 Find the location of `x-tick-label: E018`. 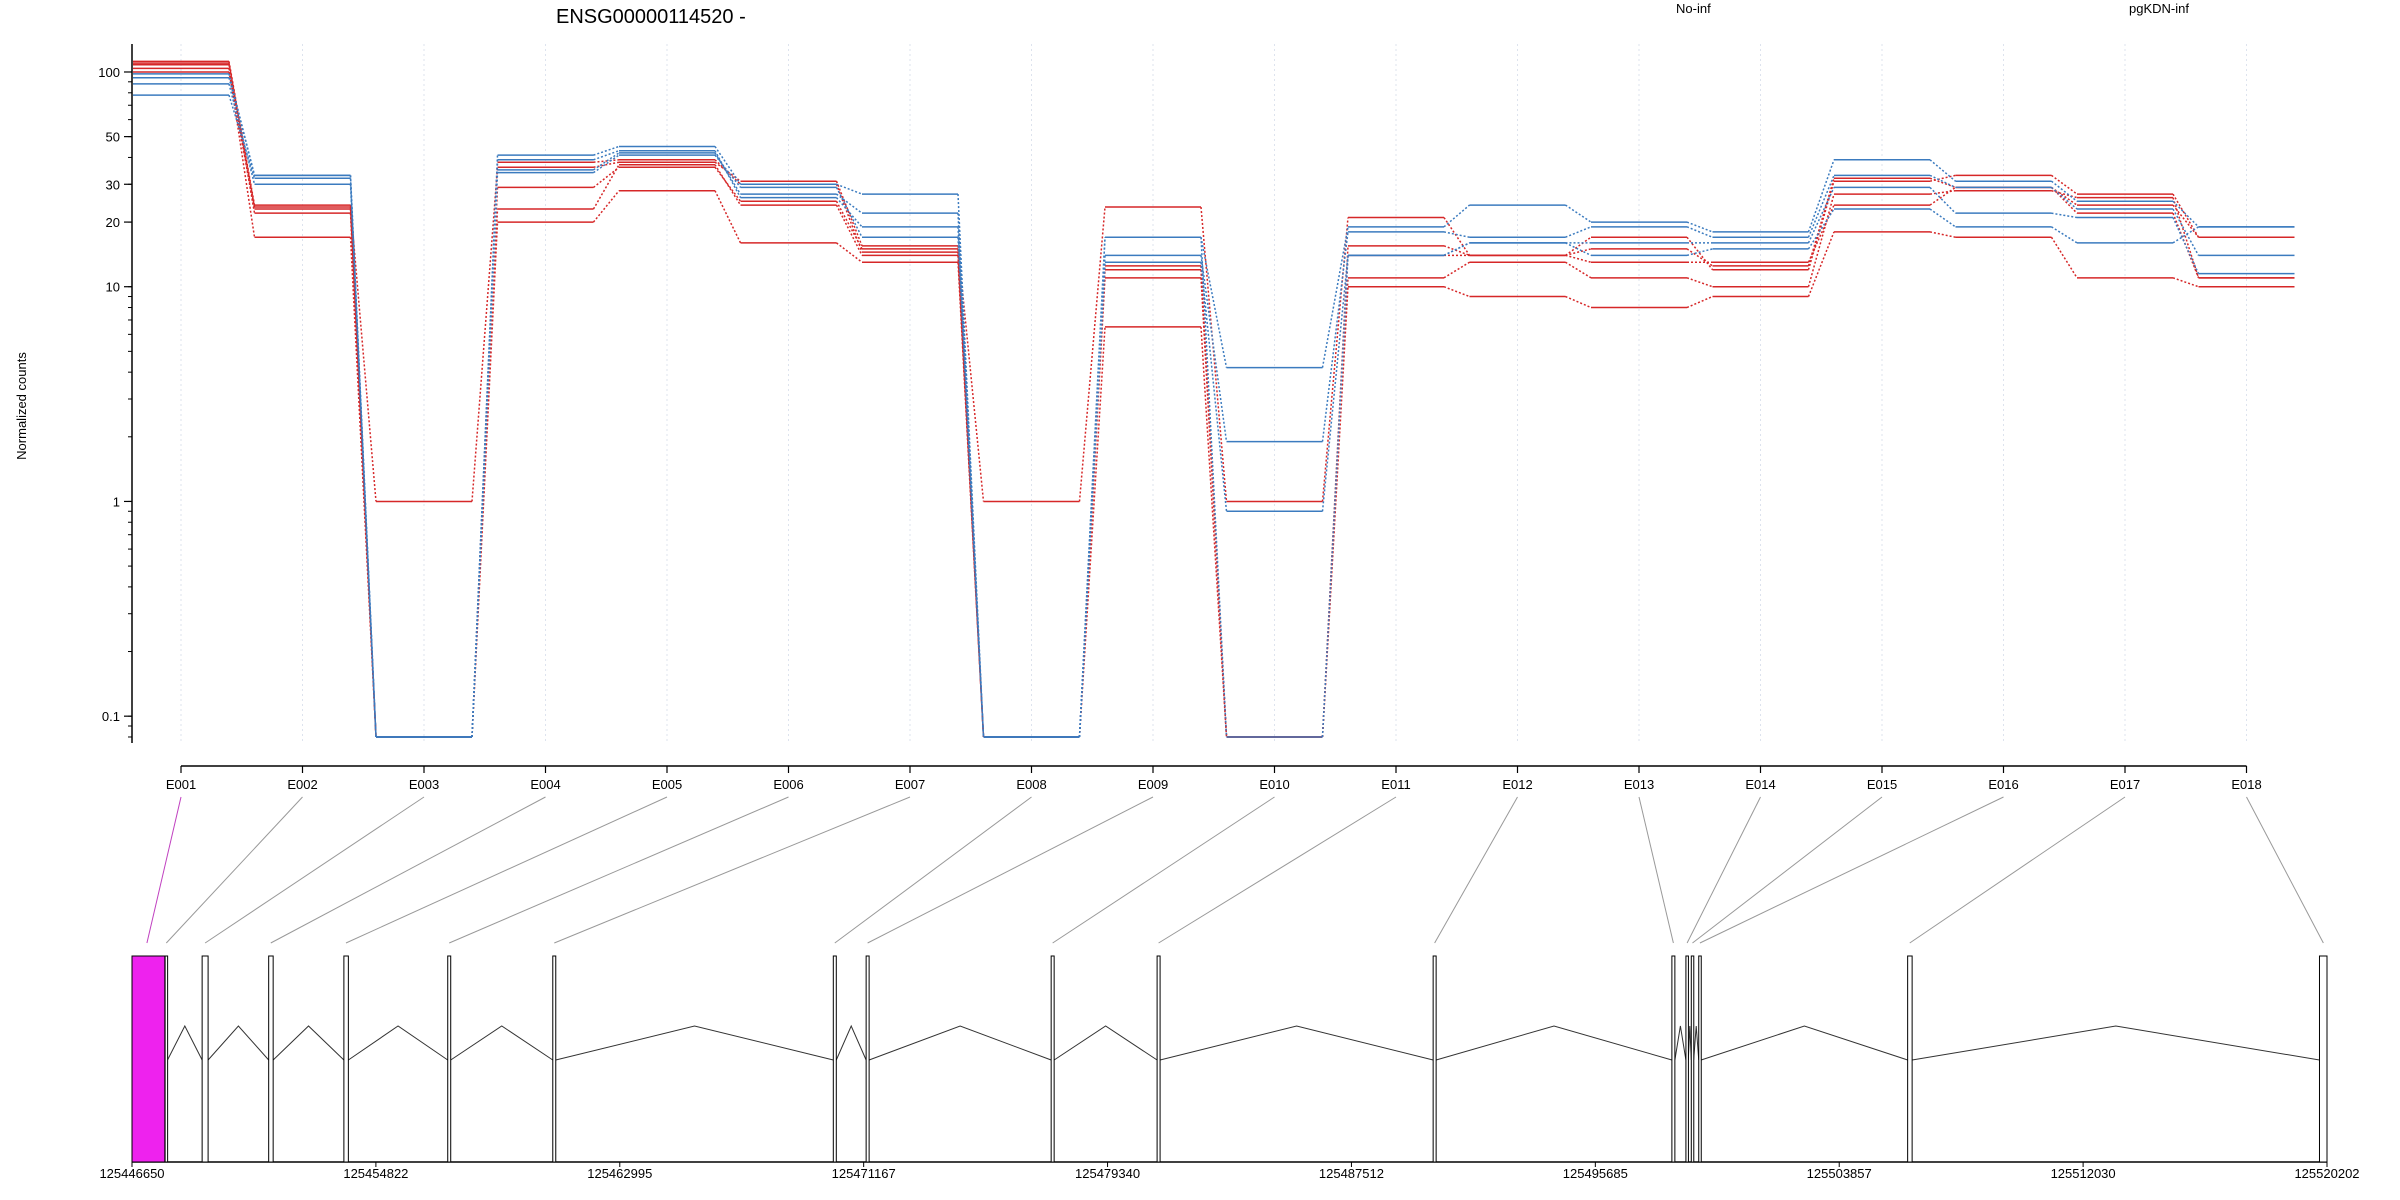

x-tick-label: E018 is located at coordinates (2246, 784).